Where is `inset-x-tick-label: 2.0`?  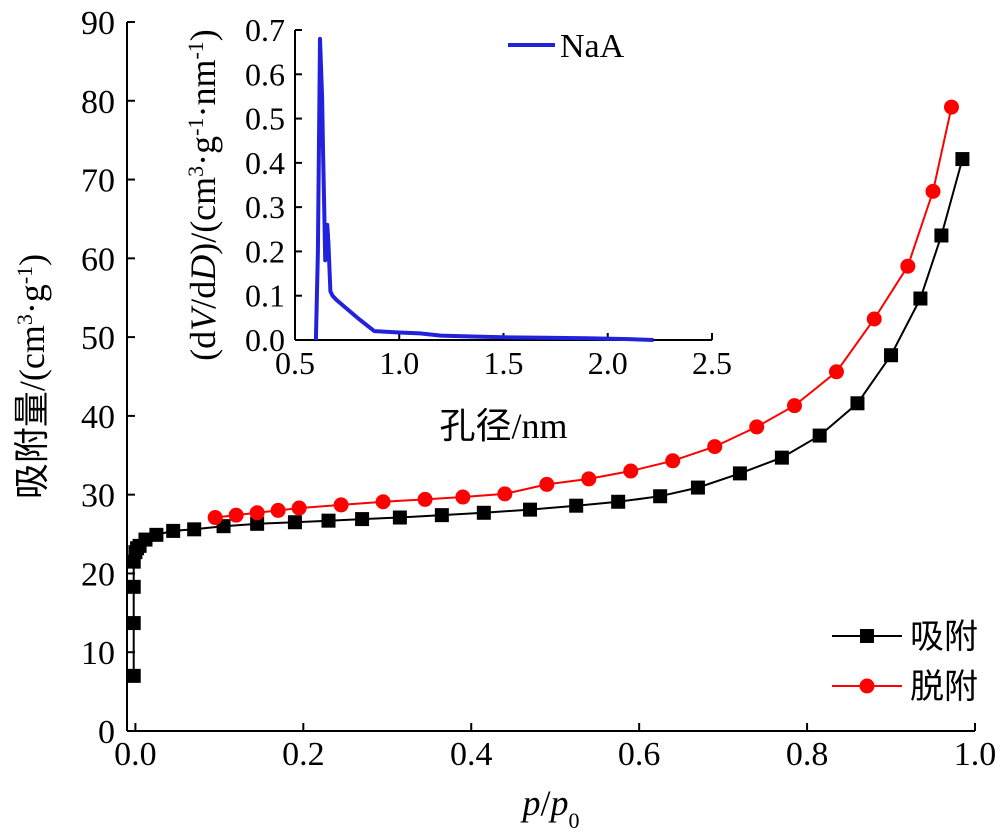
inset-x-tick-label: 2.0 is located at coordinates (608, 363).